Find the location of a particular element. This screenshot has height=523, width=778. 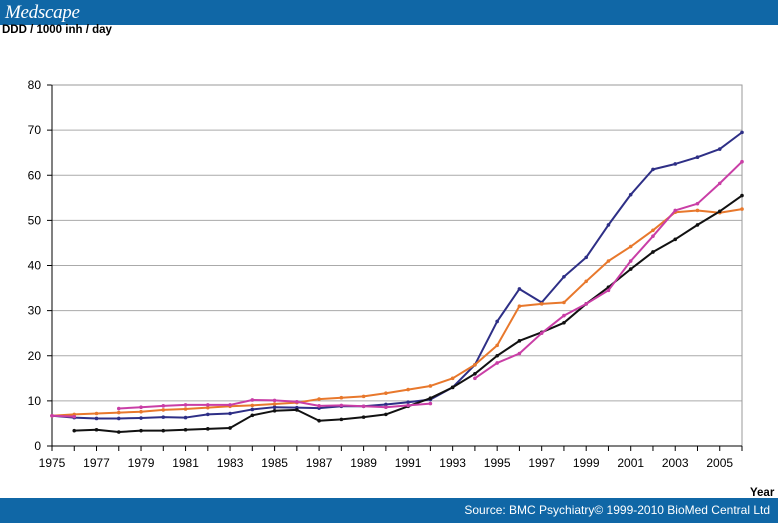

y-tick-label: 70 is located at coordinates (35, 130).